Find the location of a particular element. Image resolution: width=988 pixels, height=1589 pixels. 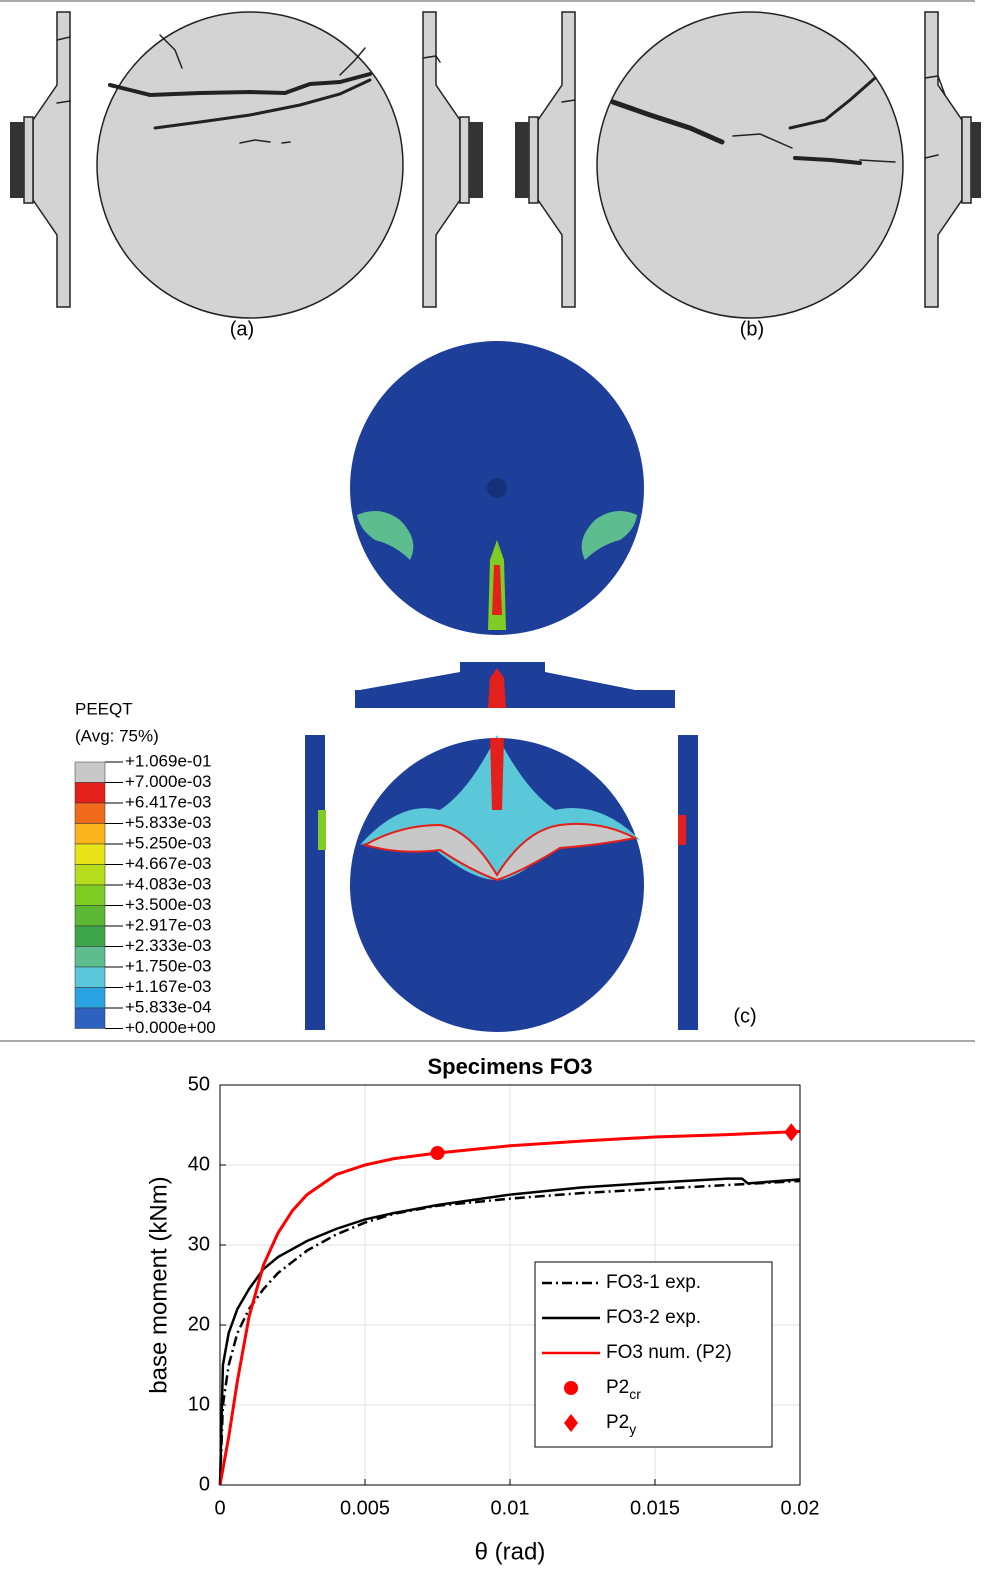

legend-label: FO3 num. (P2) is located at coordinates (669, 1352).